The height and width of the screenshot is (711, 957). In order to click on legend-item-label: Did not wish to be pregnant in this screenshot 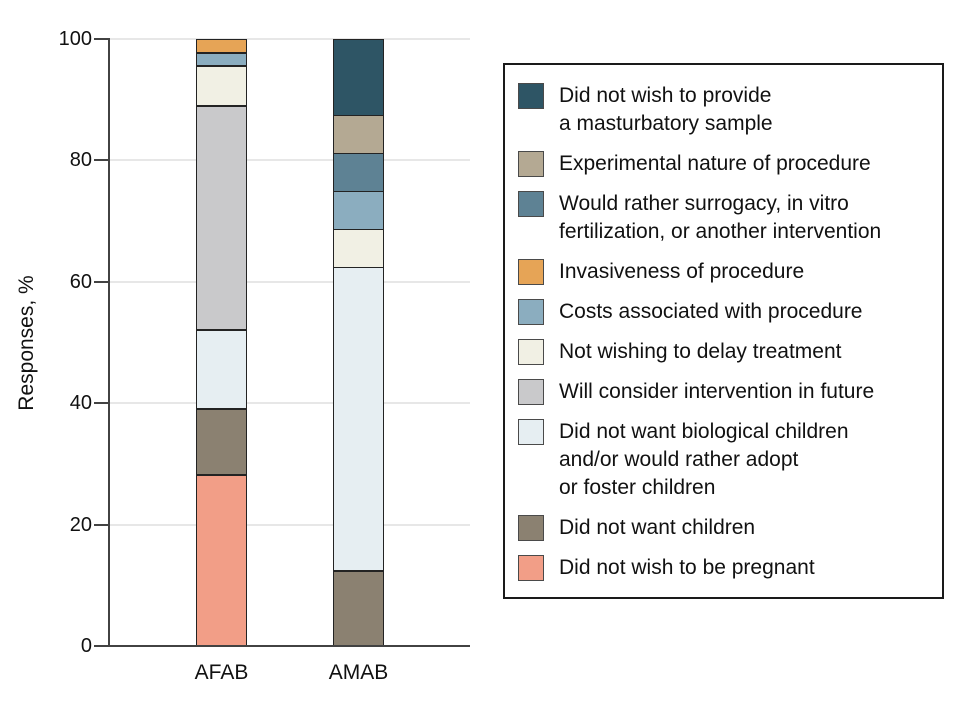, I will do `click(687, 568)`.